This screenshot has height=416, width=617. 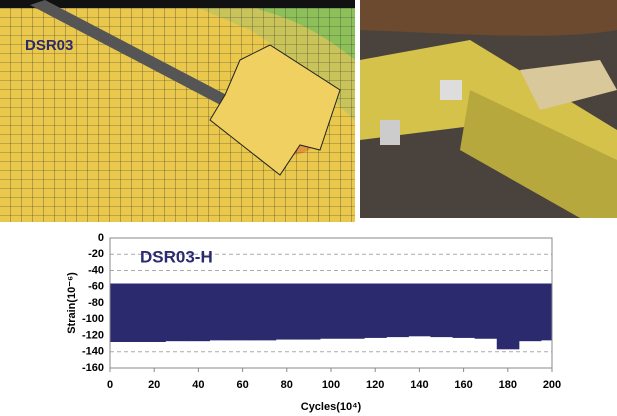 What do you see at coordinates (331, 385) in the screenshot?
I see `x-tick-label: 100` at bounding box center [331, 385].